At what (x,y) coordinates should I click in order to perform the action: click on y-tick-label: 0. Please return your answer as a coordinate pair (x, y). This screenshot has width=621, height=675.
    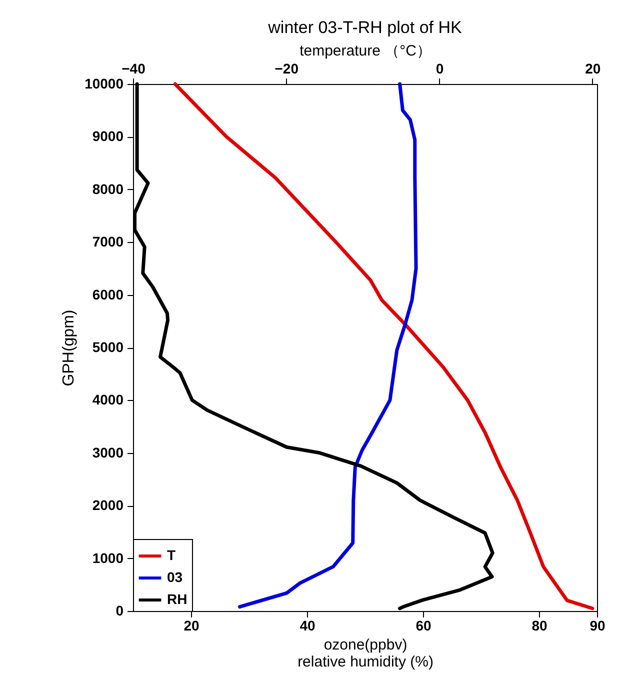
    Looking at the image, I should click on (120, 610).